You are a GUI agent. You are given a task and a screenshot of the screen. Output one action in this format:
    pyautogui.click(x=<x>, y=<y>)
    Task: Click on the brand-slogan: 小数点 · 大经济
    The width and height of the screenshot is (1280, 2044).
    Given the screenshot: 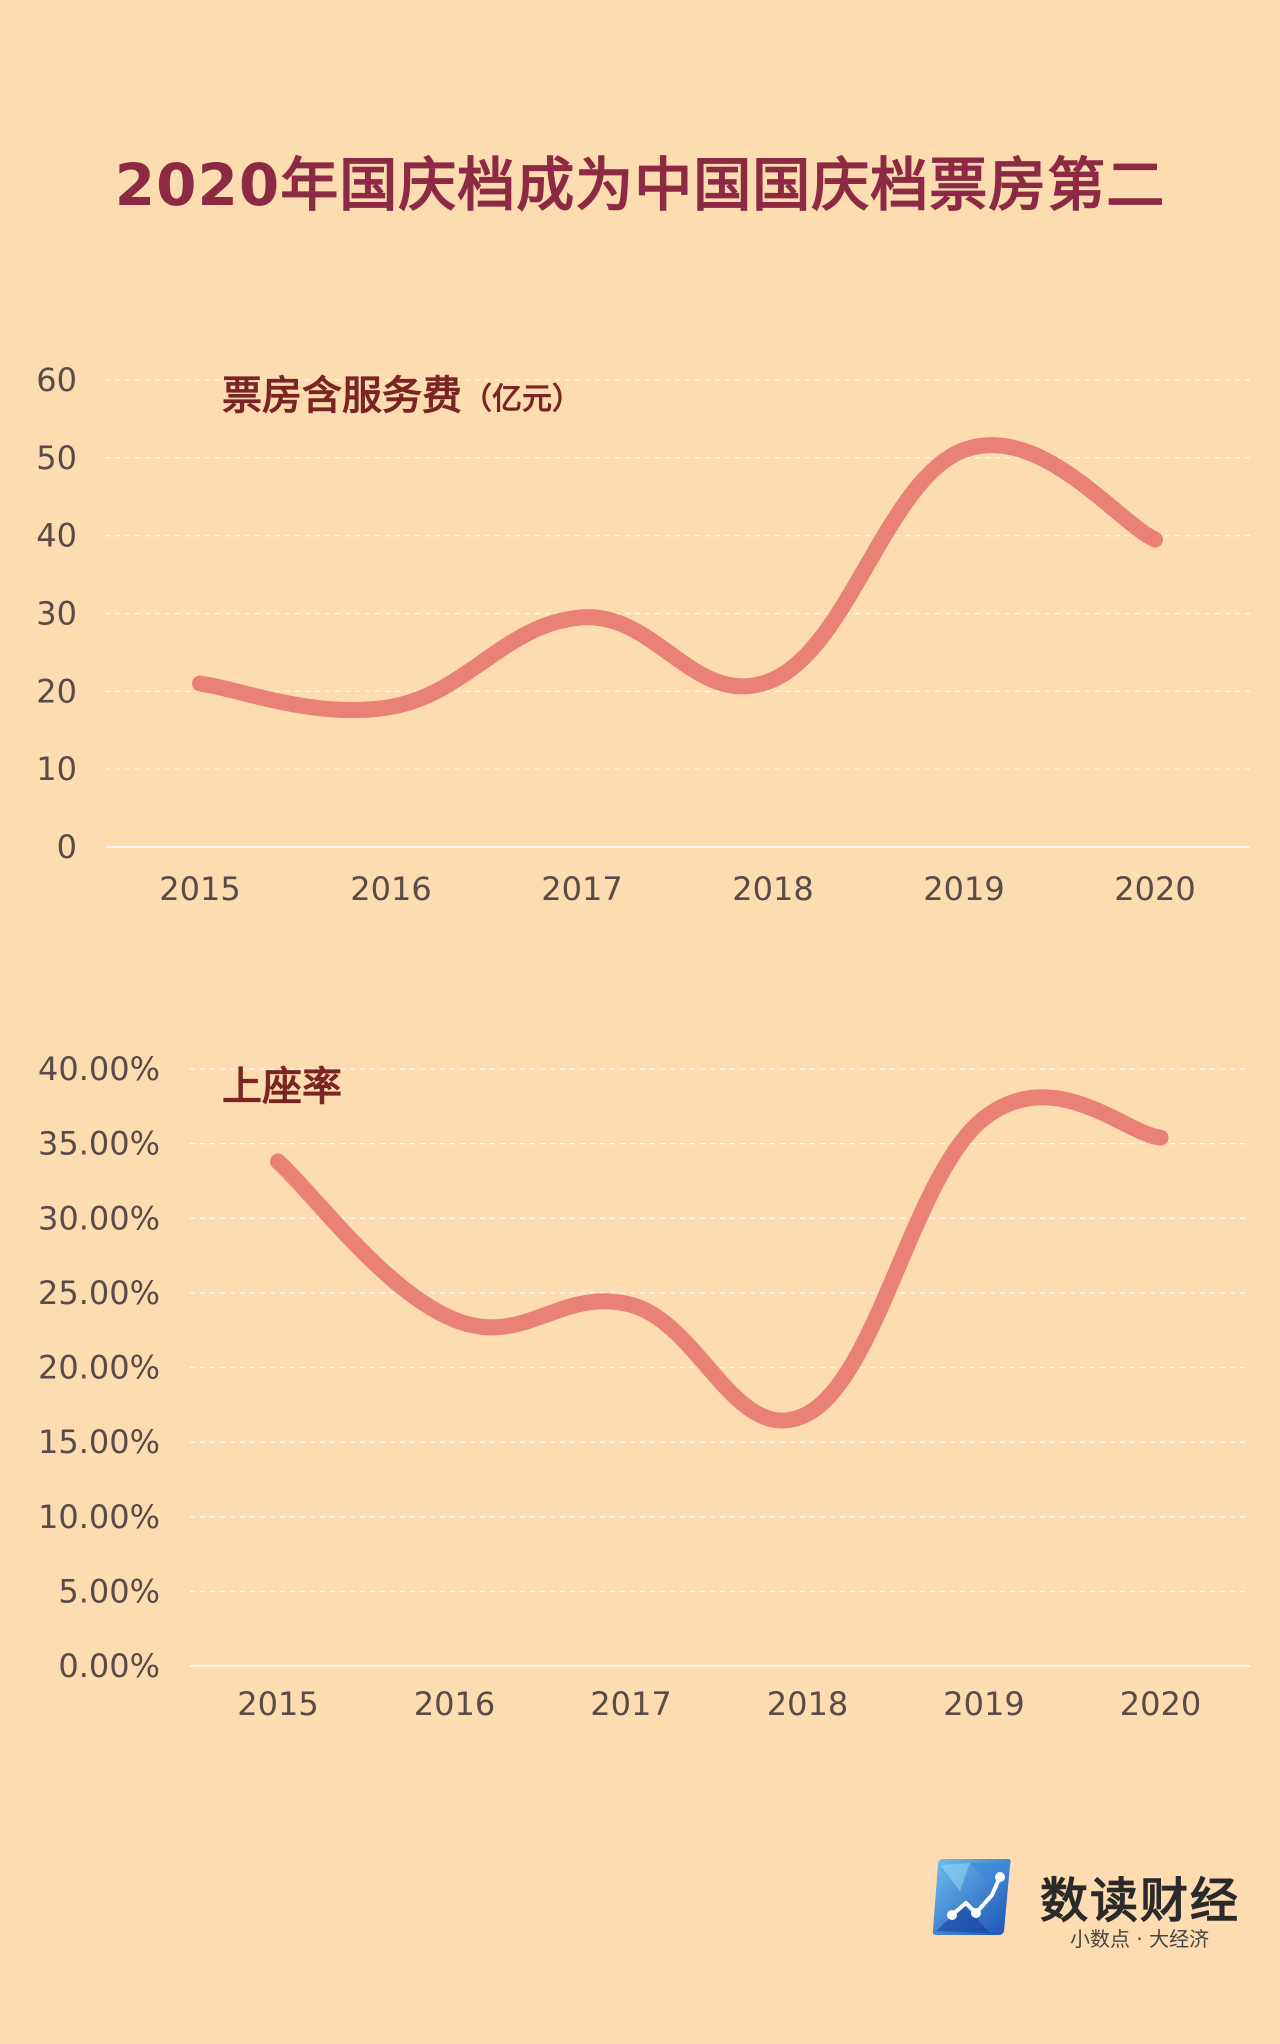 What is the action you would take?
    pyautogui.click(x=1140, y=1939)
    